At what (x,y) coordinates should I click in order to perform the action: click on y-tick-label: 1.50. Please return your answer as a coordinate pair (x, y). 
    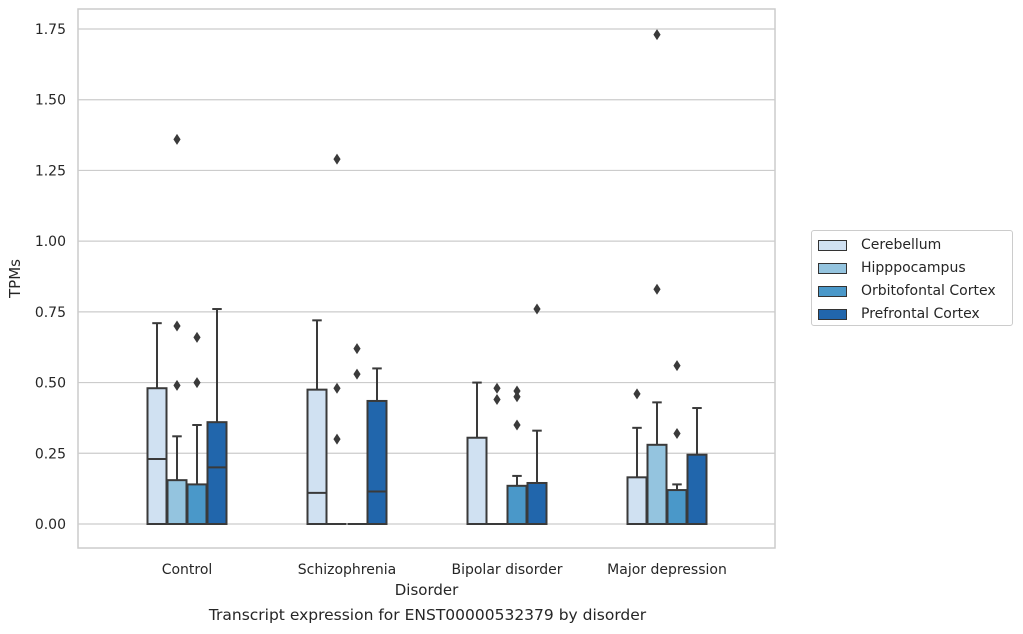
    Looking at the image, I should click on (50, 101).